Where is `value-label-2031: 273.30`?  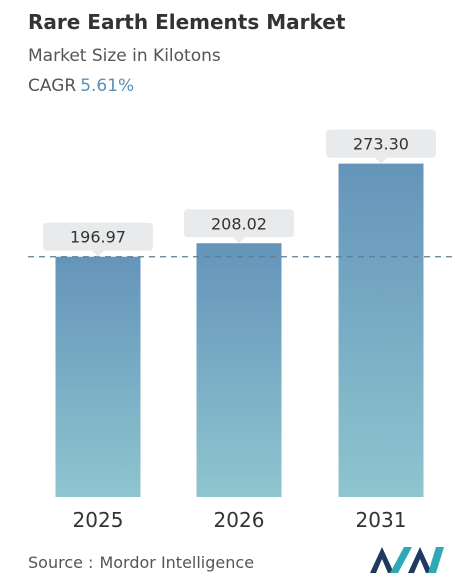 value-label-2031: 273.30 is located at coordinates (381, 144).